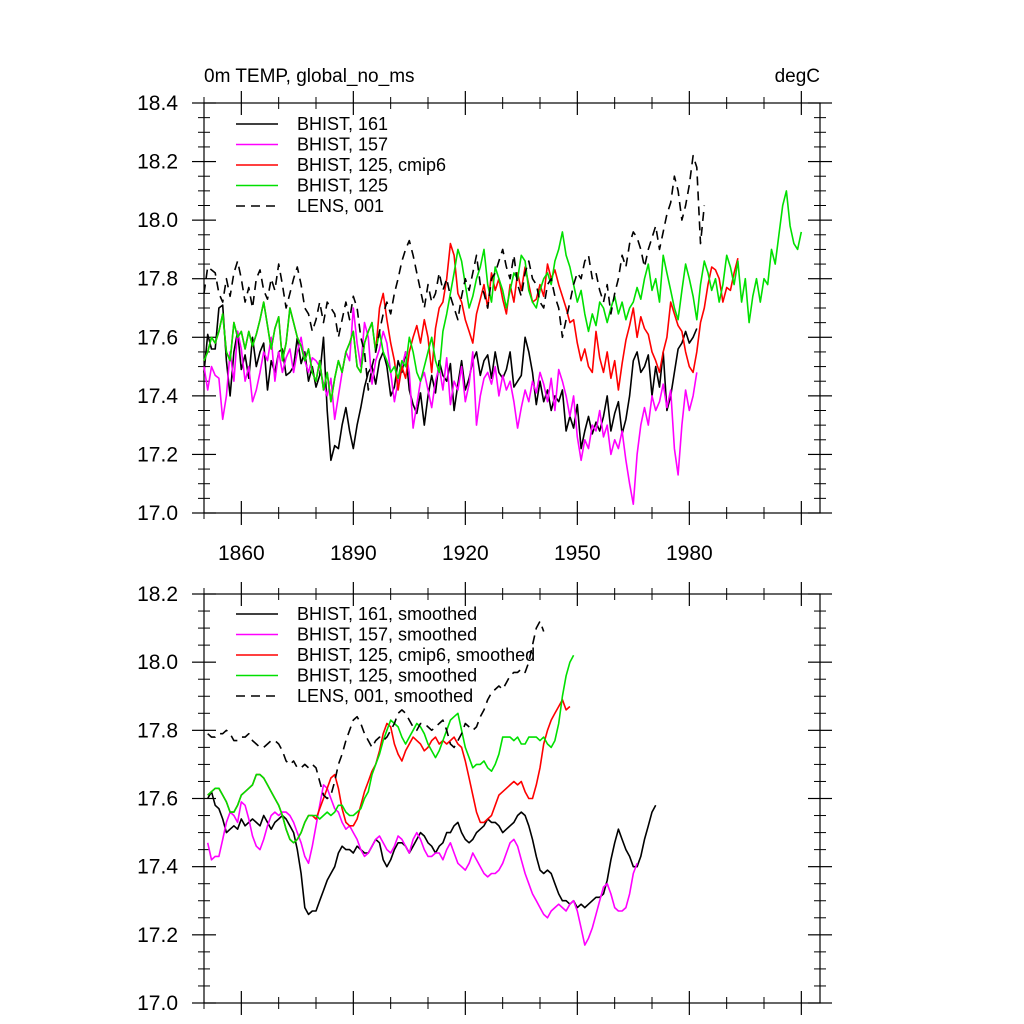 The height and width of the screenshot is (1024, 1024). I want to click on legend-label: BHIST, 125, cmip6, smoothed, so click(416, 655).